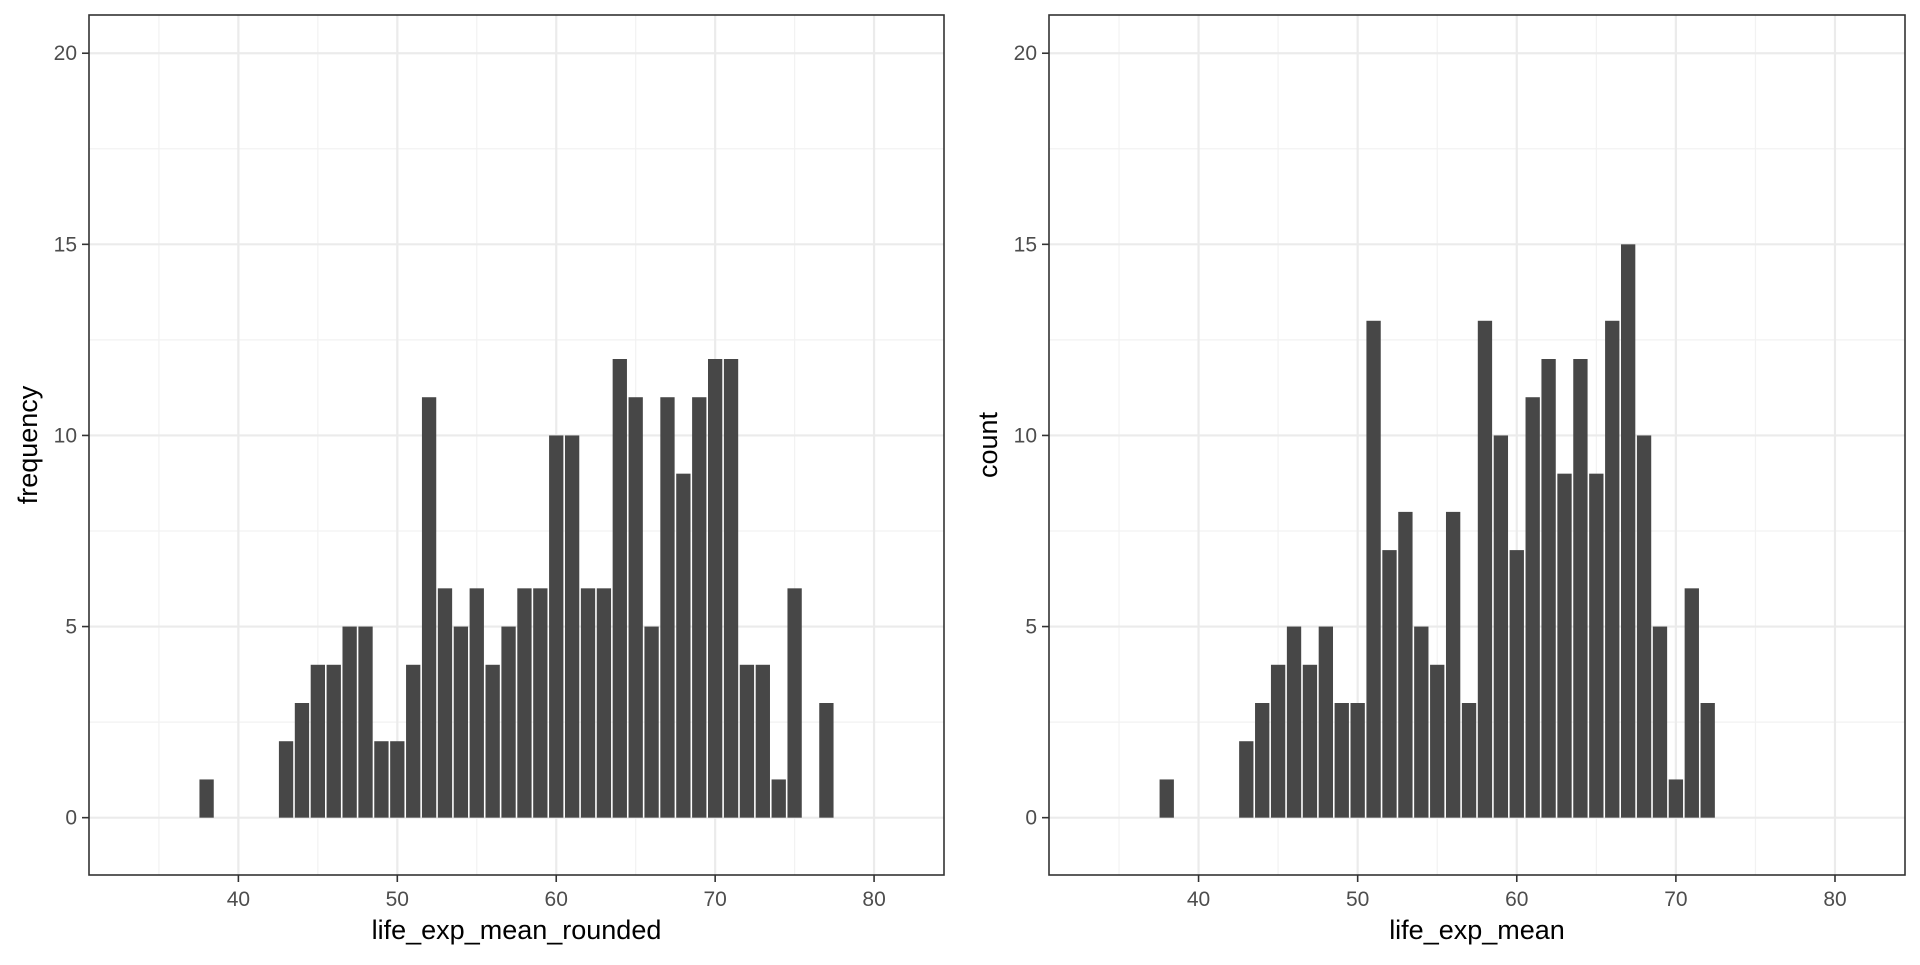 This screenshot has width=1920, height=965. I want to click on x-axis-title: life_exp_mean_rounded, so click(517, 930).